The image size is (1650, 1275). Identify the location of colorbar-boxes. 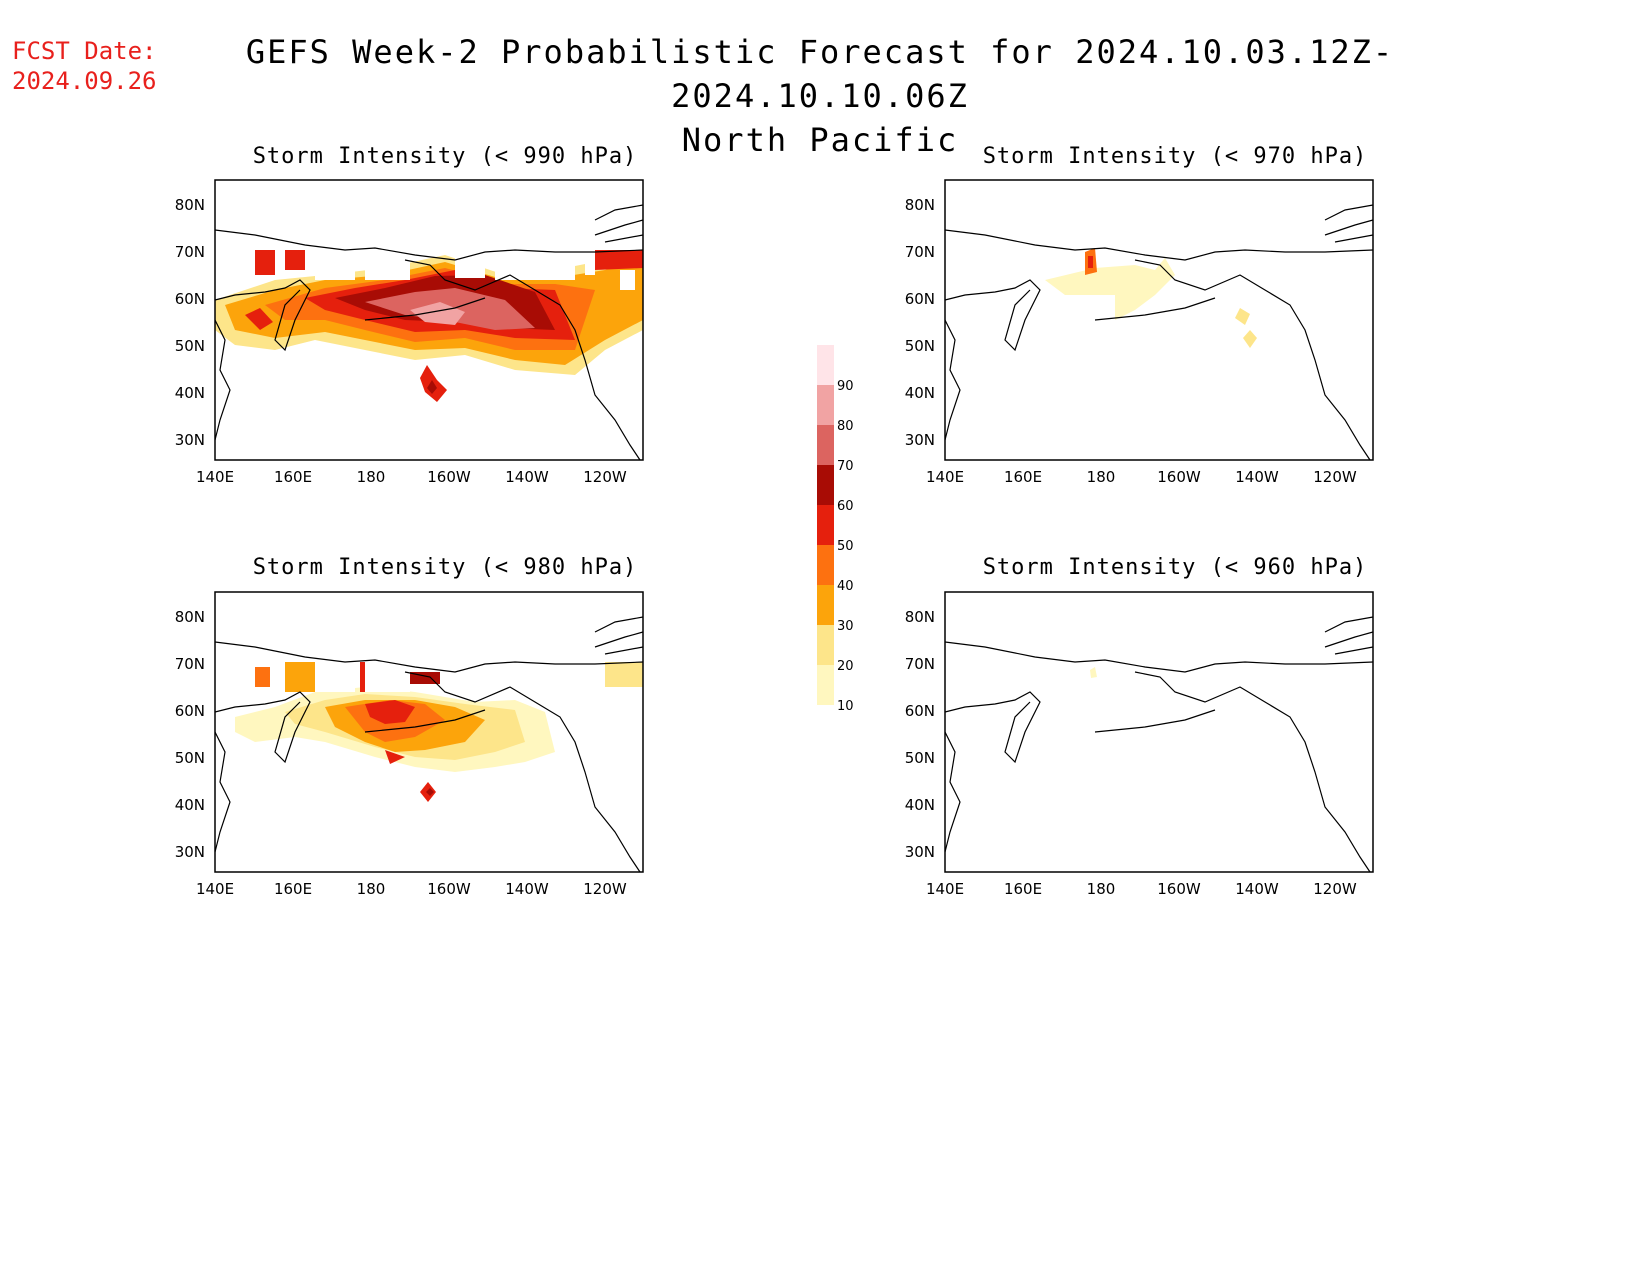
(825, 525).